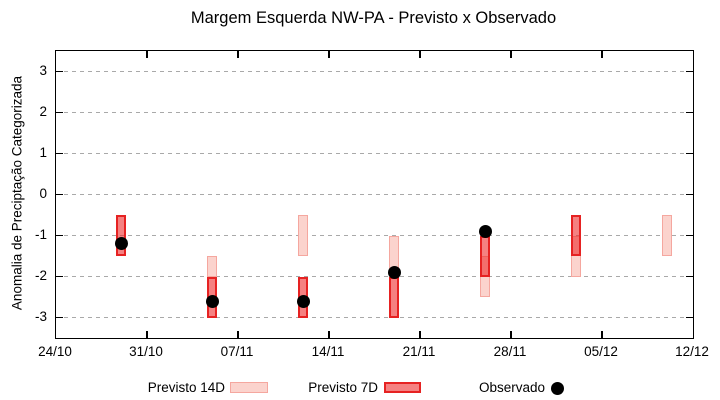 This screenshot has height=400, width=720. What do you see at coordinates (343, 387) in the screenshot?
I see `legend-label-previsto-7d: Previsto 7D` at bounding box center [343, 387].